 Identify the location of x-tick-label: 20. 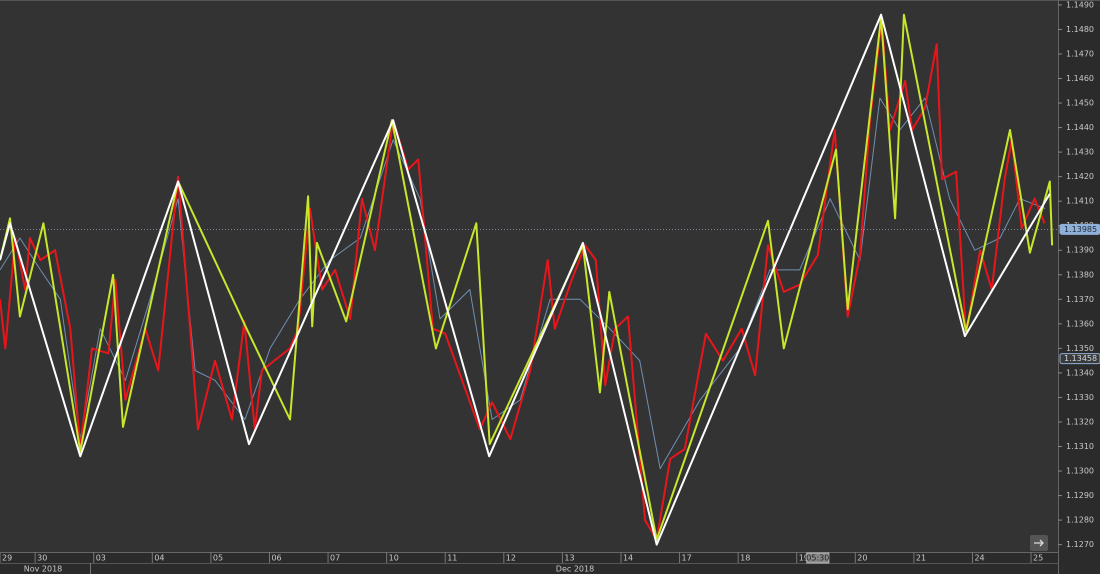
(862, 558).